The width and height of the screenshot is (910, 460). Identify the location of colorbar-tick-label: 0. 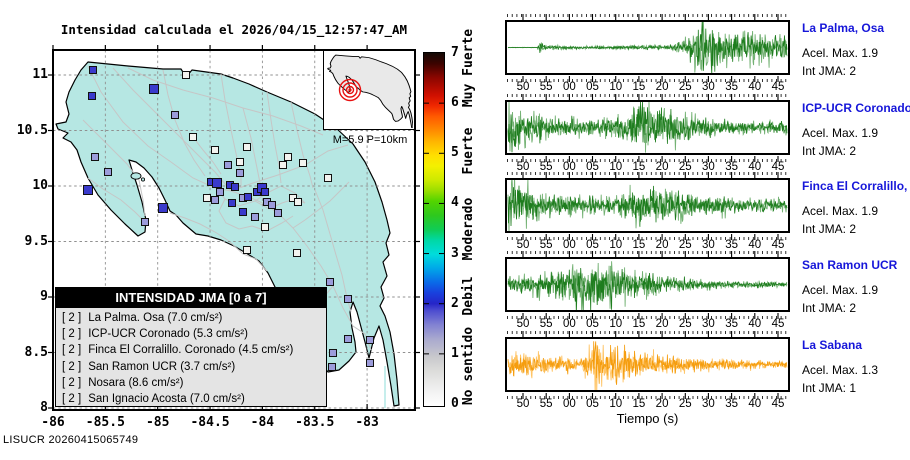
(455, 403).